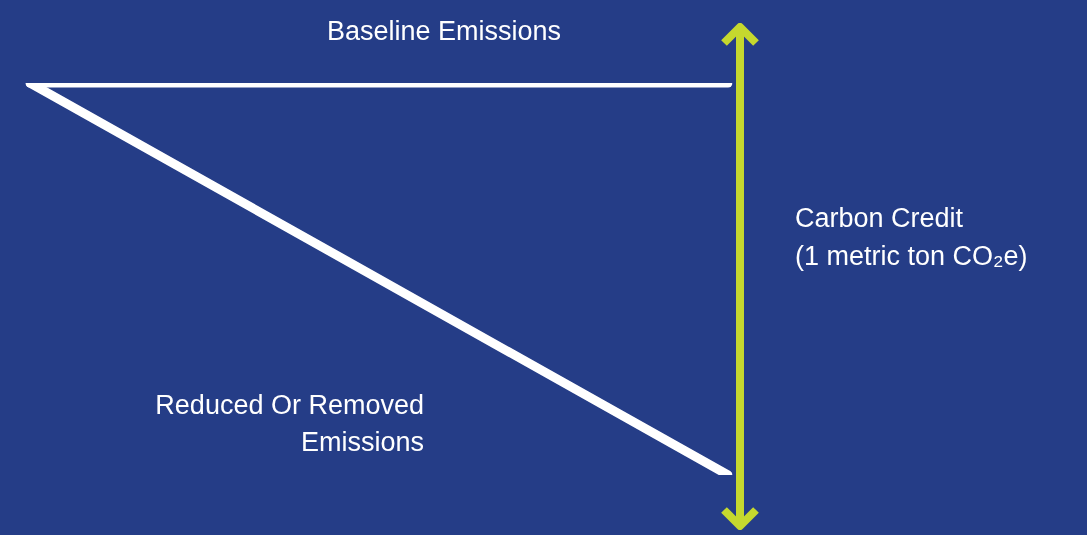 The width and height of the screenshot is (1087, 535). I want to click on text: Reduced Or Removed Emissions, so click(289, 424).